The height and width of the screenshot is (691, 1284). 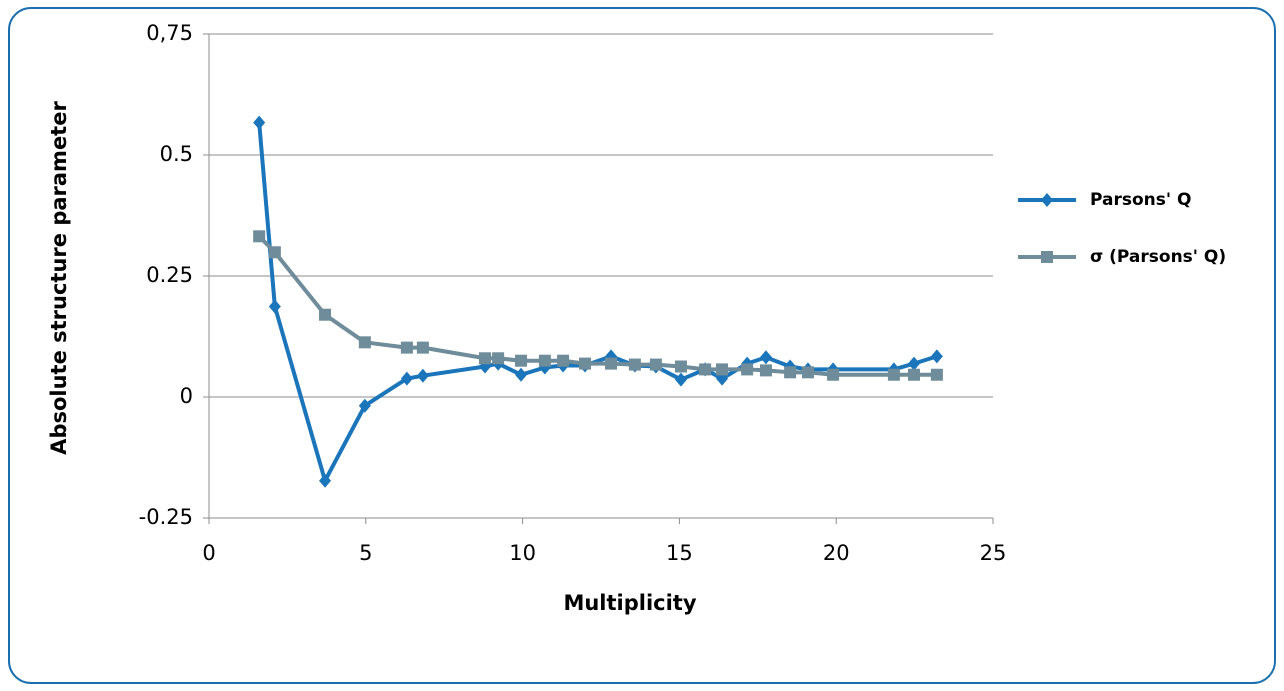 What do you see at coordinates (522, 553) in the screenshot?
I see `x-tick-label: 10` at bounding box center [522, 553].